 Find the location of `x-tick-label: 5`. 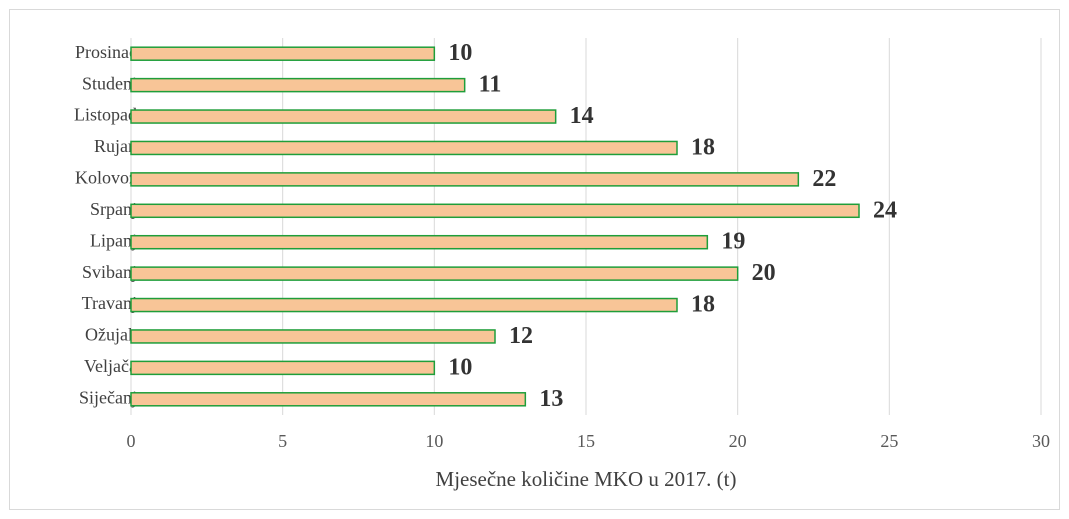

x-tick-label: 5 is located at coordinates (282, 441).